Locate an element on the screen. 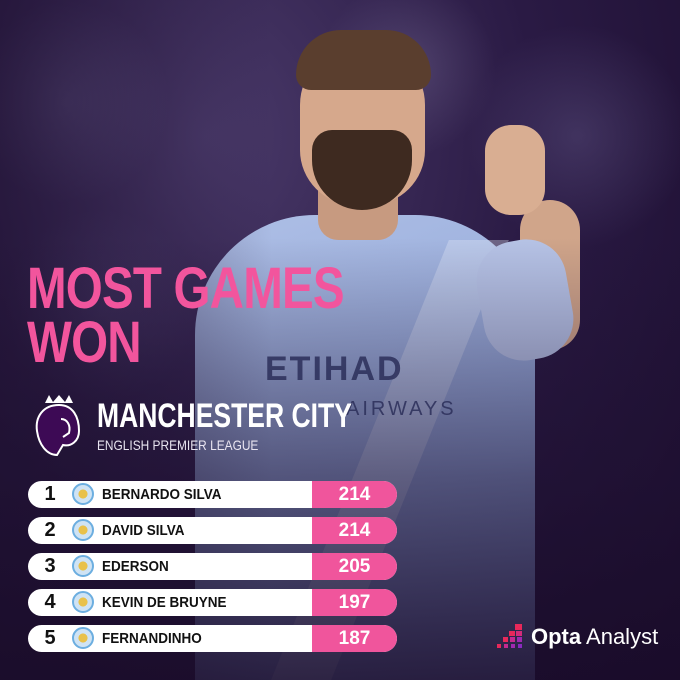 This screenshot has height=680, width=680. title-line-2: WON is located at coordinates (84, 342).